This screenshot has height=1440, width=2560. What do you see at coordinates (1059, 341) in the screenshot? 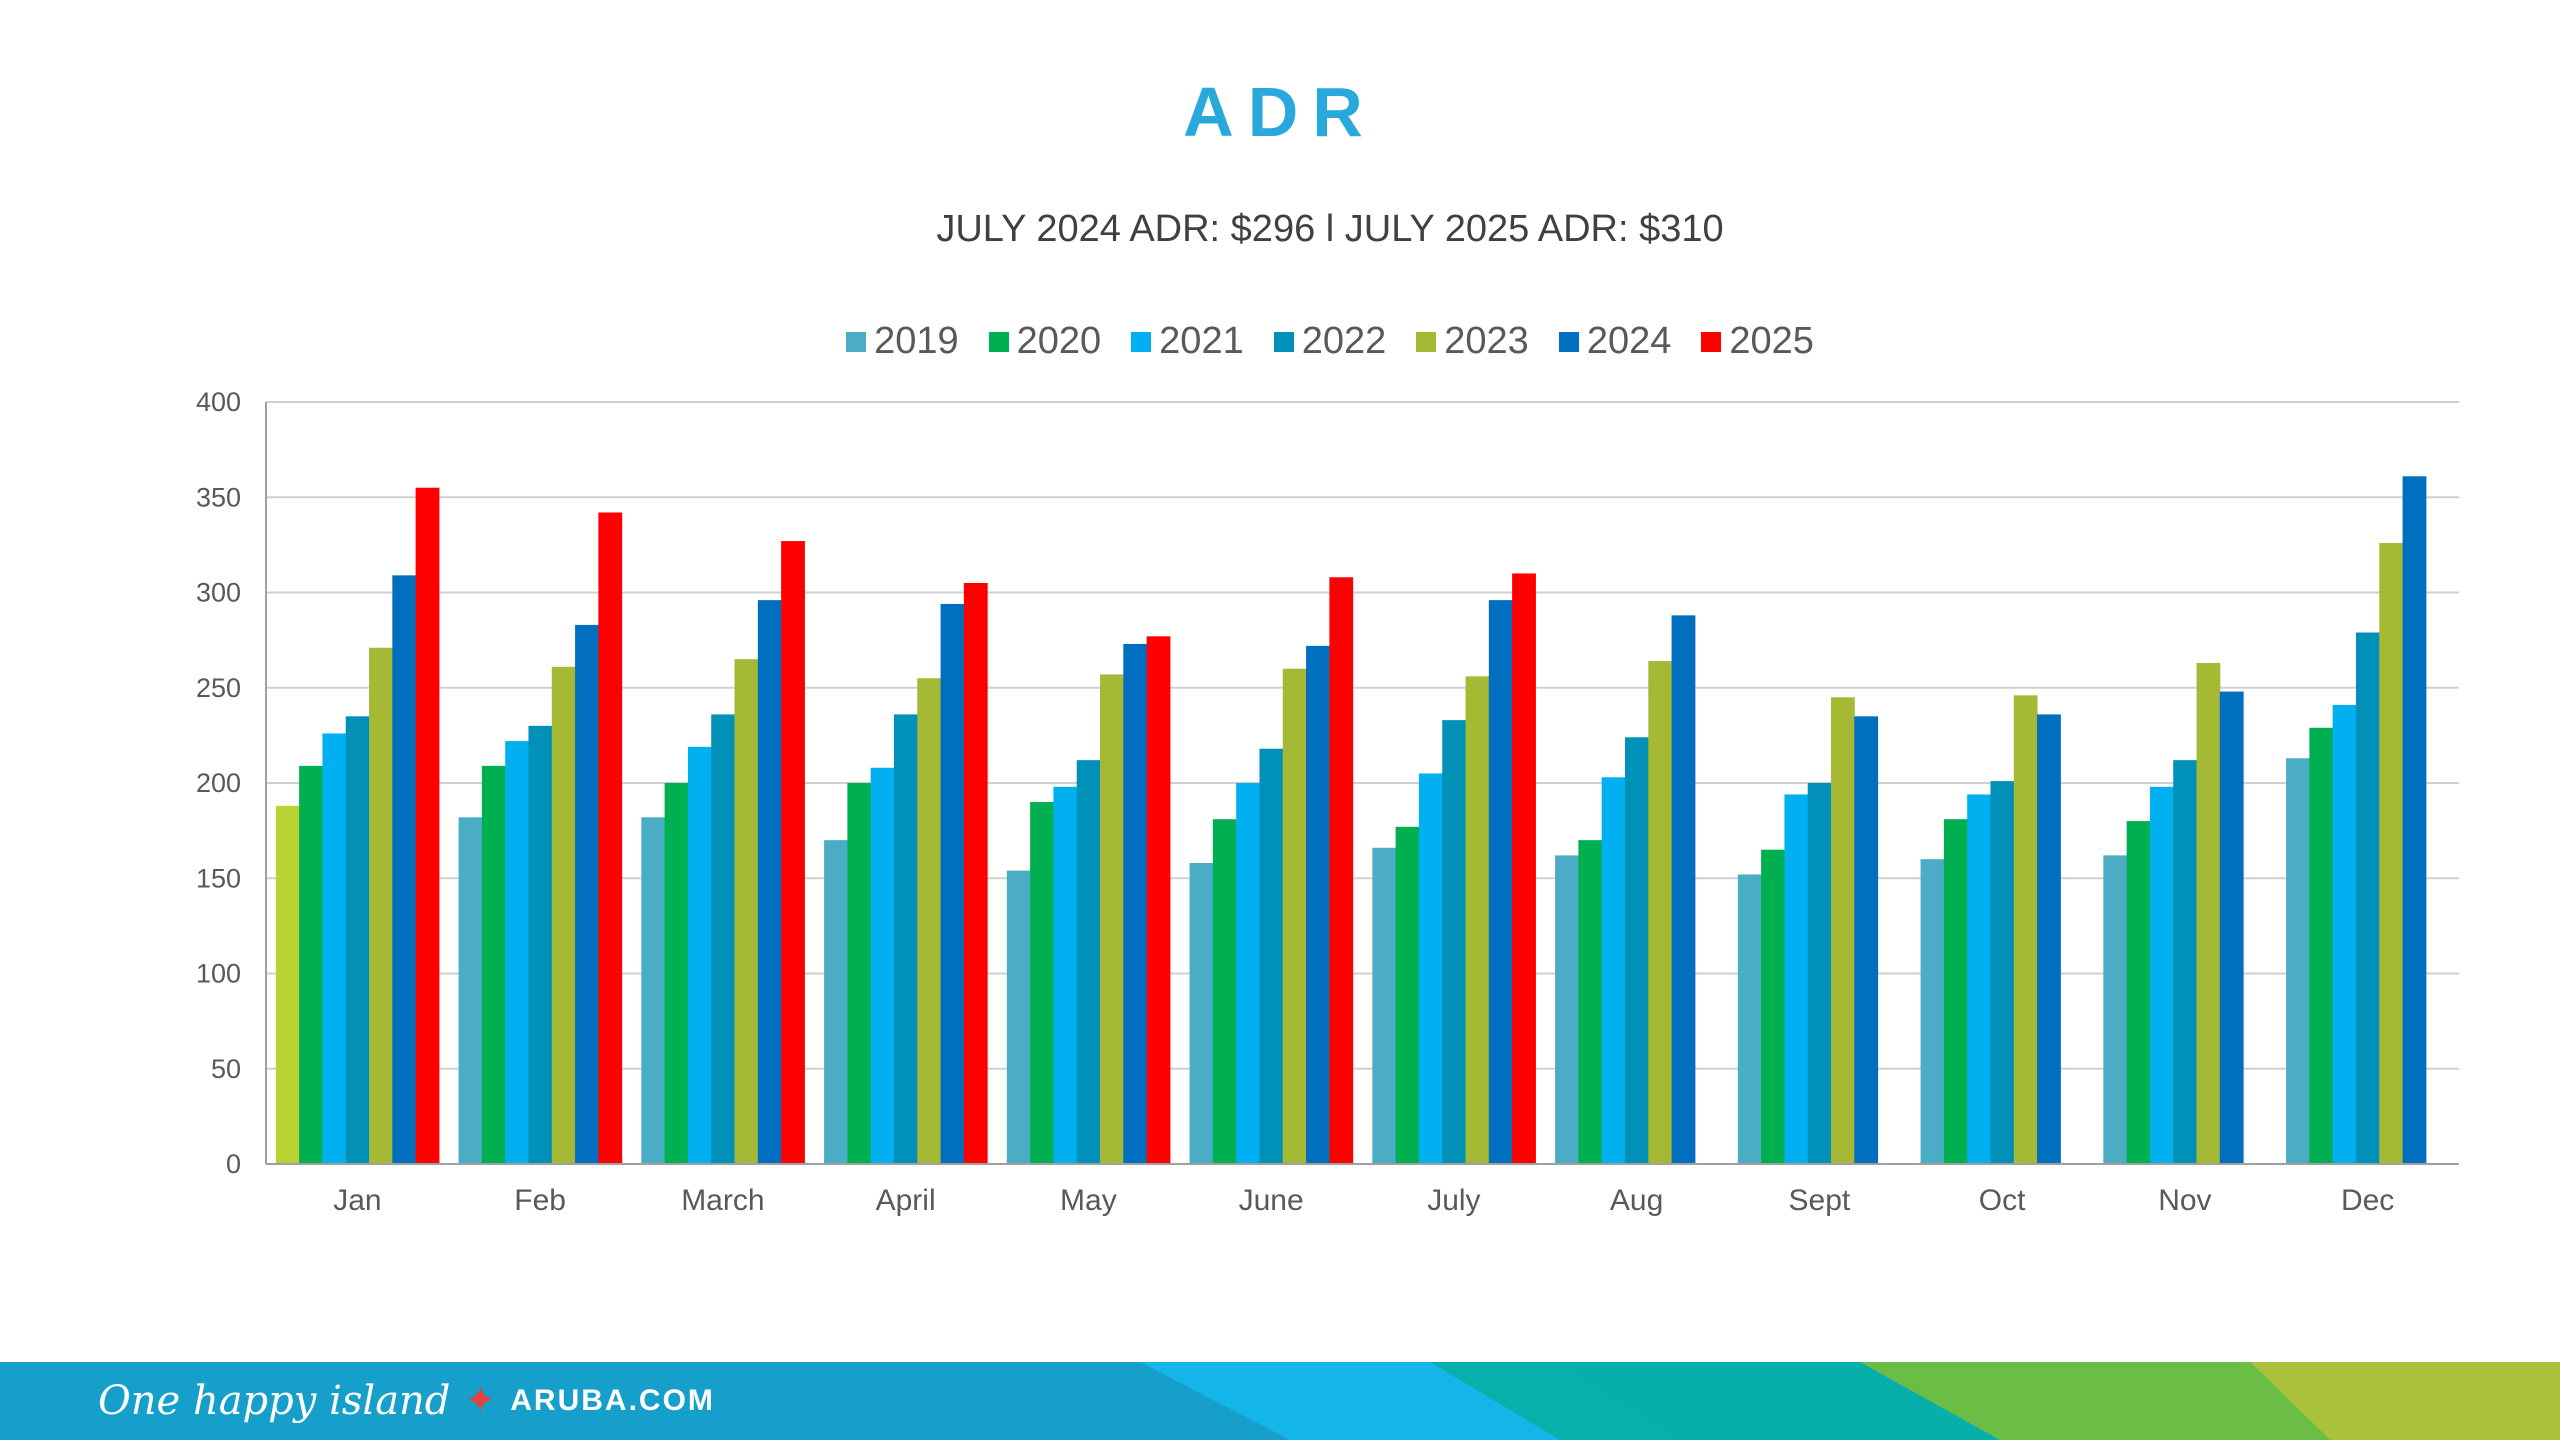
I see `legend-label: 2020` at bounding box center [1059, 341].